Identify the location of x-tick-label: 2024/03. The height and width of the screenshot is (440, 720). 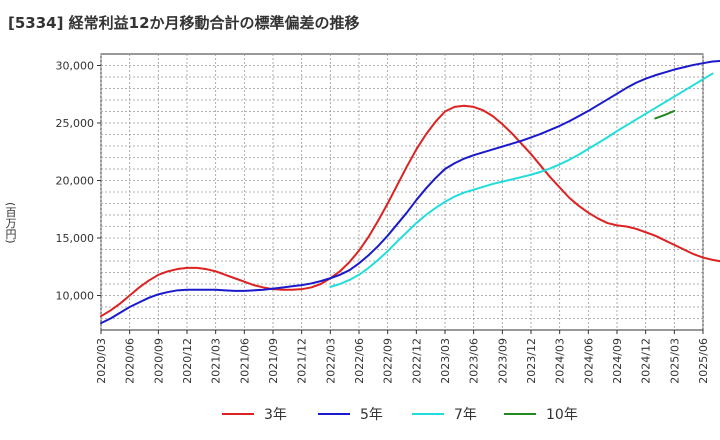
(560, 361).